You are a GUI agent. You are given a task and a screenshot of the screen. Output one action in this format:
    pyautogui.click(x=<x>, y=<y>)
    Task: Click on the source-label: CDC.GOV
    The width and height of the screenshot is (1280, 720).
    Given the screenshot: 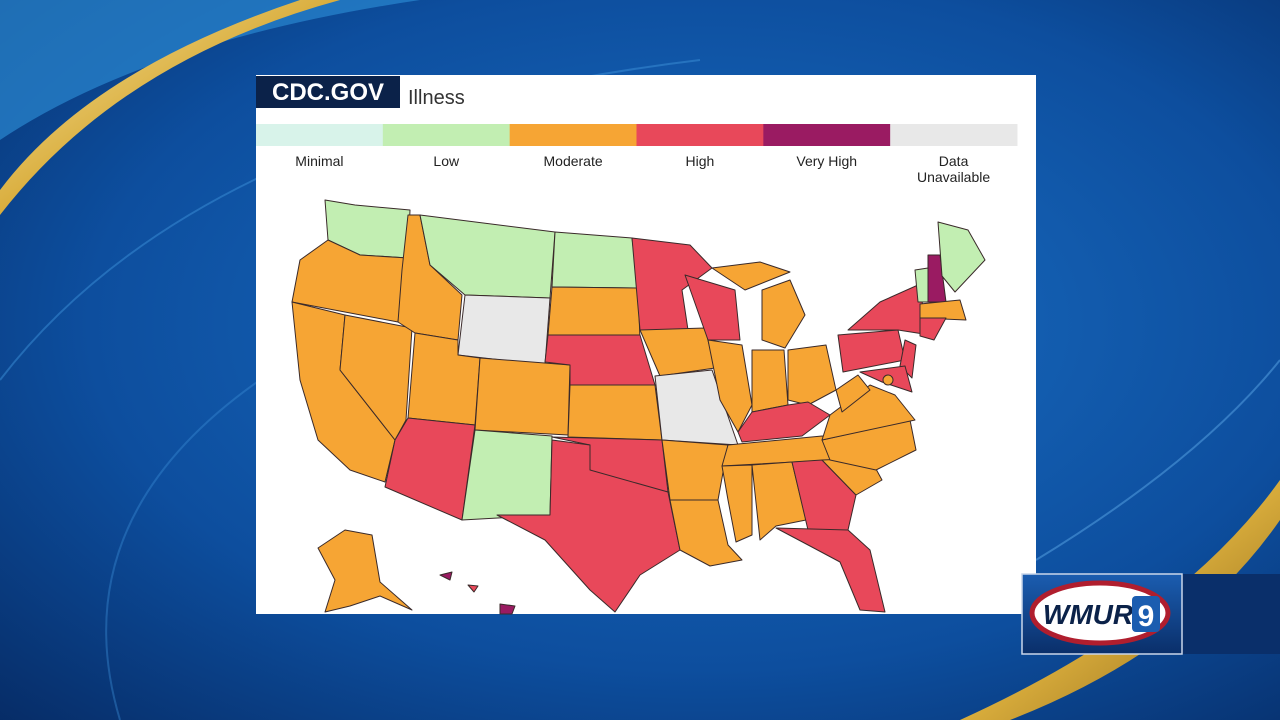 What is the action you would take?
    pyautogui.click(x=328, y=92)
    